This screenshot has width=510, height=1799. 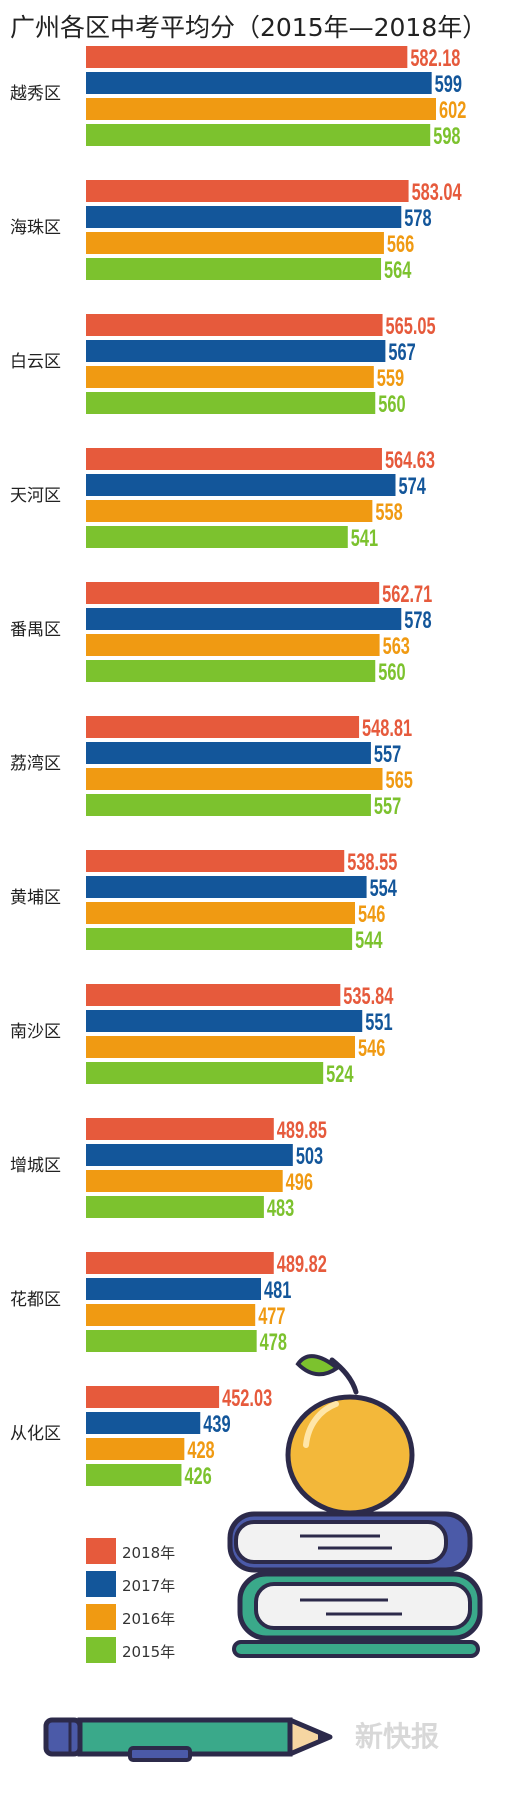 I want to click on legend-label-2015: 2015年, so click(x=149, y=1652).